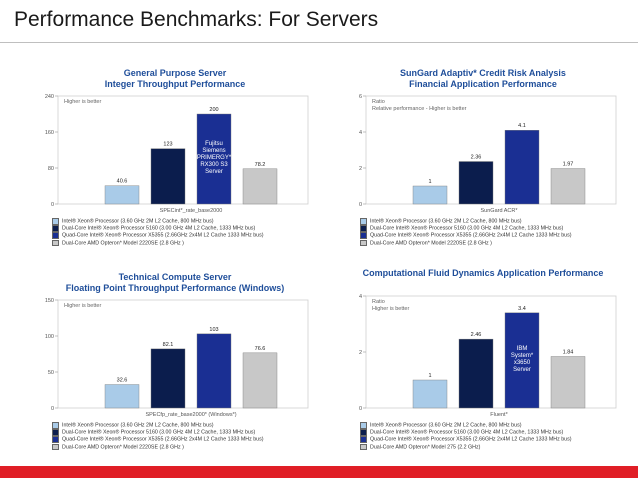 This screenshot has height=478, width=638. I want to click on y-tick-label: 80, so click(51, 169).